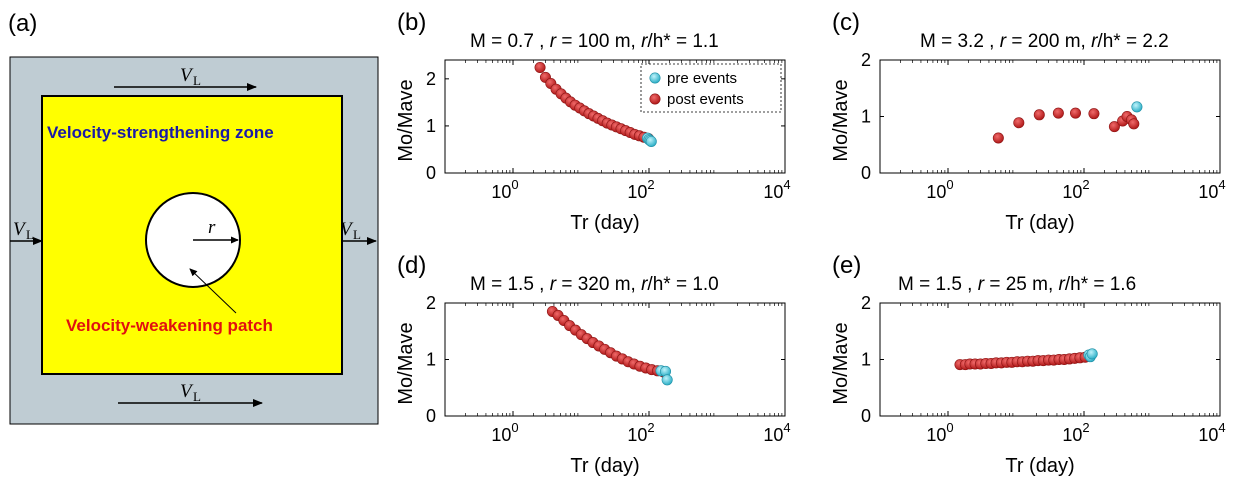  I want to click on title-part-r_val: = 25 m,, so click(1021, 284).